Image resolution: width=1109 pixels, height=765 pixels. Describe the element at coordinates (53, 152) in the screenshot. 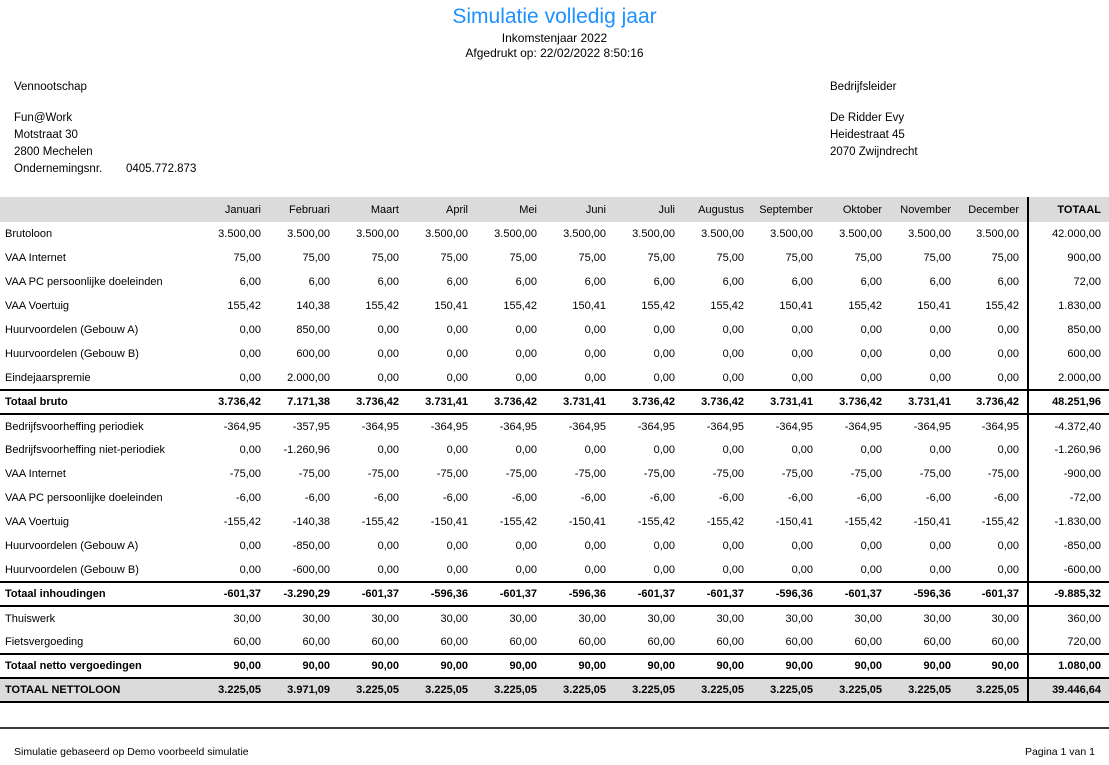

I see `company-city: 2800 Mechelen` at that location.